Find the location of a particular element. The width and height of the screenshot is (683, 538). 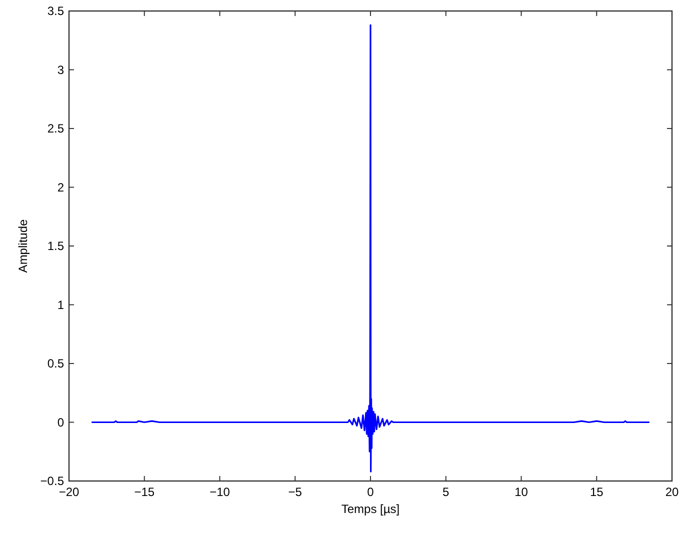

x-tick-label: −15 is located at coordinates (144, 492).